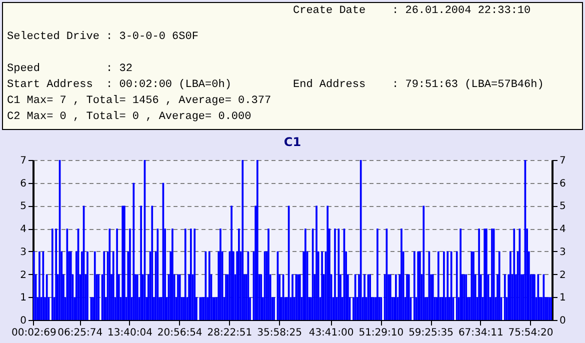 This screenshot has width=585, height=343. I want to click on text: Selected Drive : 3-0-0-0 6S0F, so click(102, 37).